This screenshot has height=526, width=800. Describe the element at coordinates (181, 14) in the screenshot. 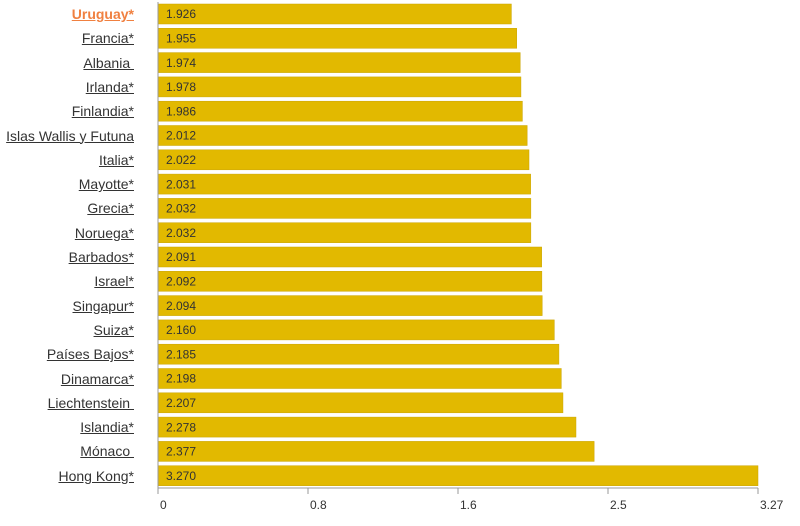

I see `value-label: 1.926` at that location.